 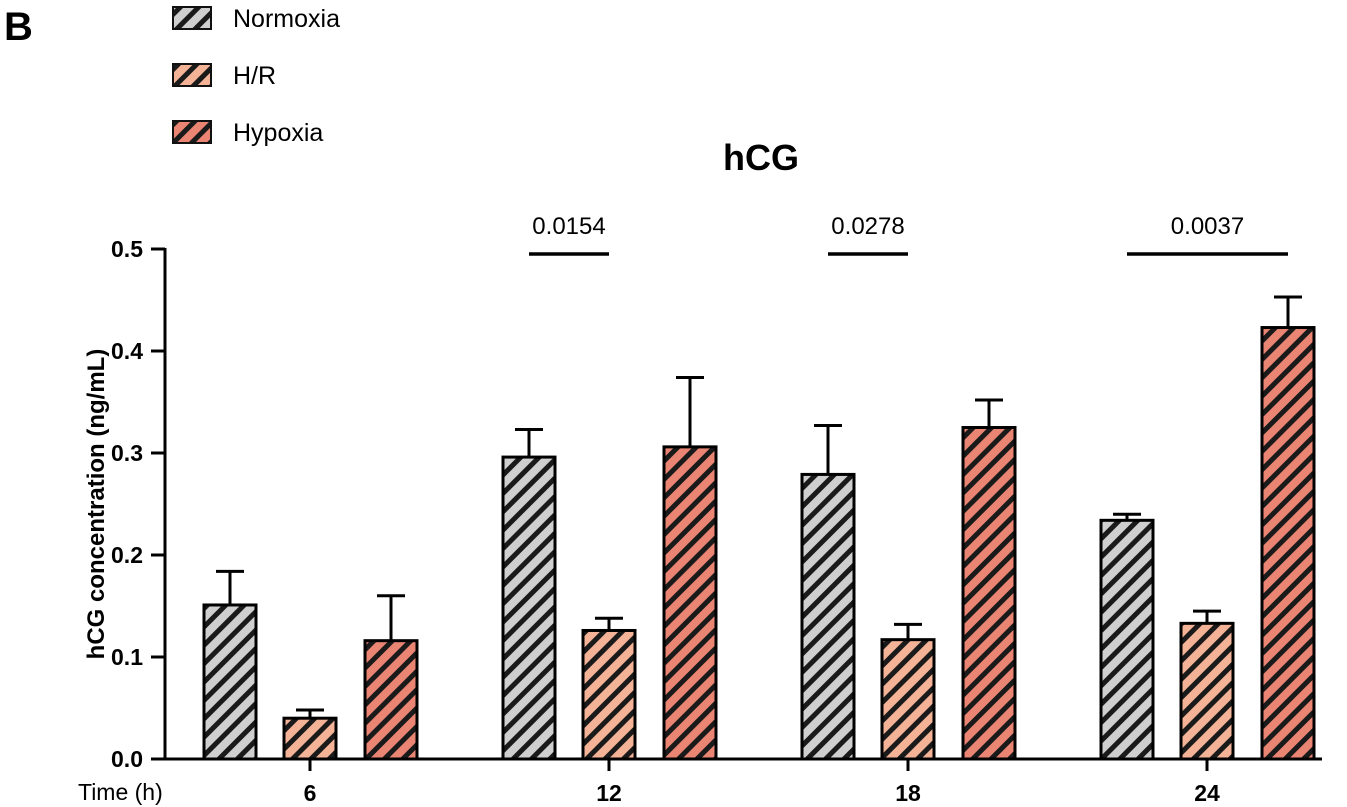 What do you see at coordinates (568, 226) in the screenshot?
I see `p-value-label: 0.0154` at bounding box center [568, 226].